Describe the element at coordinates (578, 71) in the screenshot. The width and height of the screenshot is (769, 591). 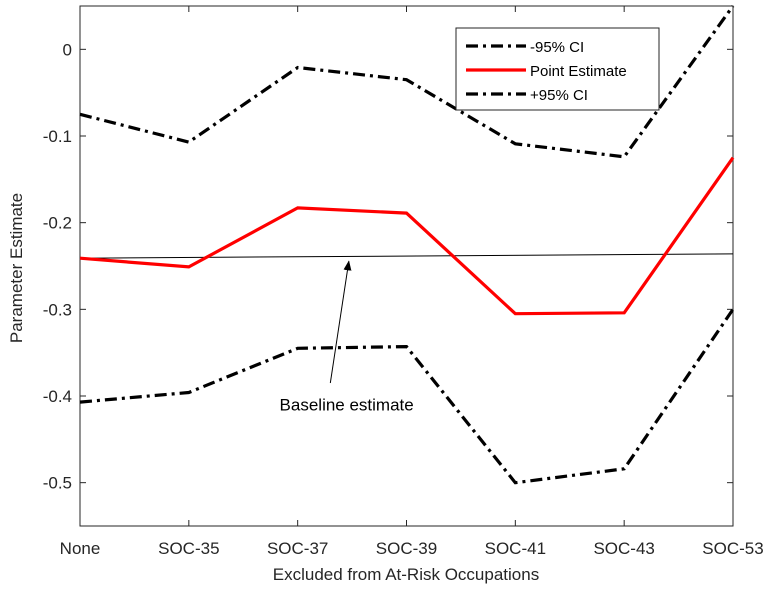
I see `legend-label-1: Point Estimate` at that location.